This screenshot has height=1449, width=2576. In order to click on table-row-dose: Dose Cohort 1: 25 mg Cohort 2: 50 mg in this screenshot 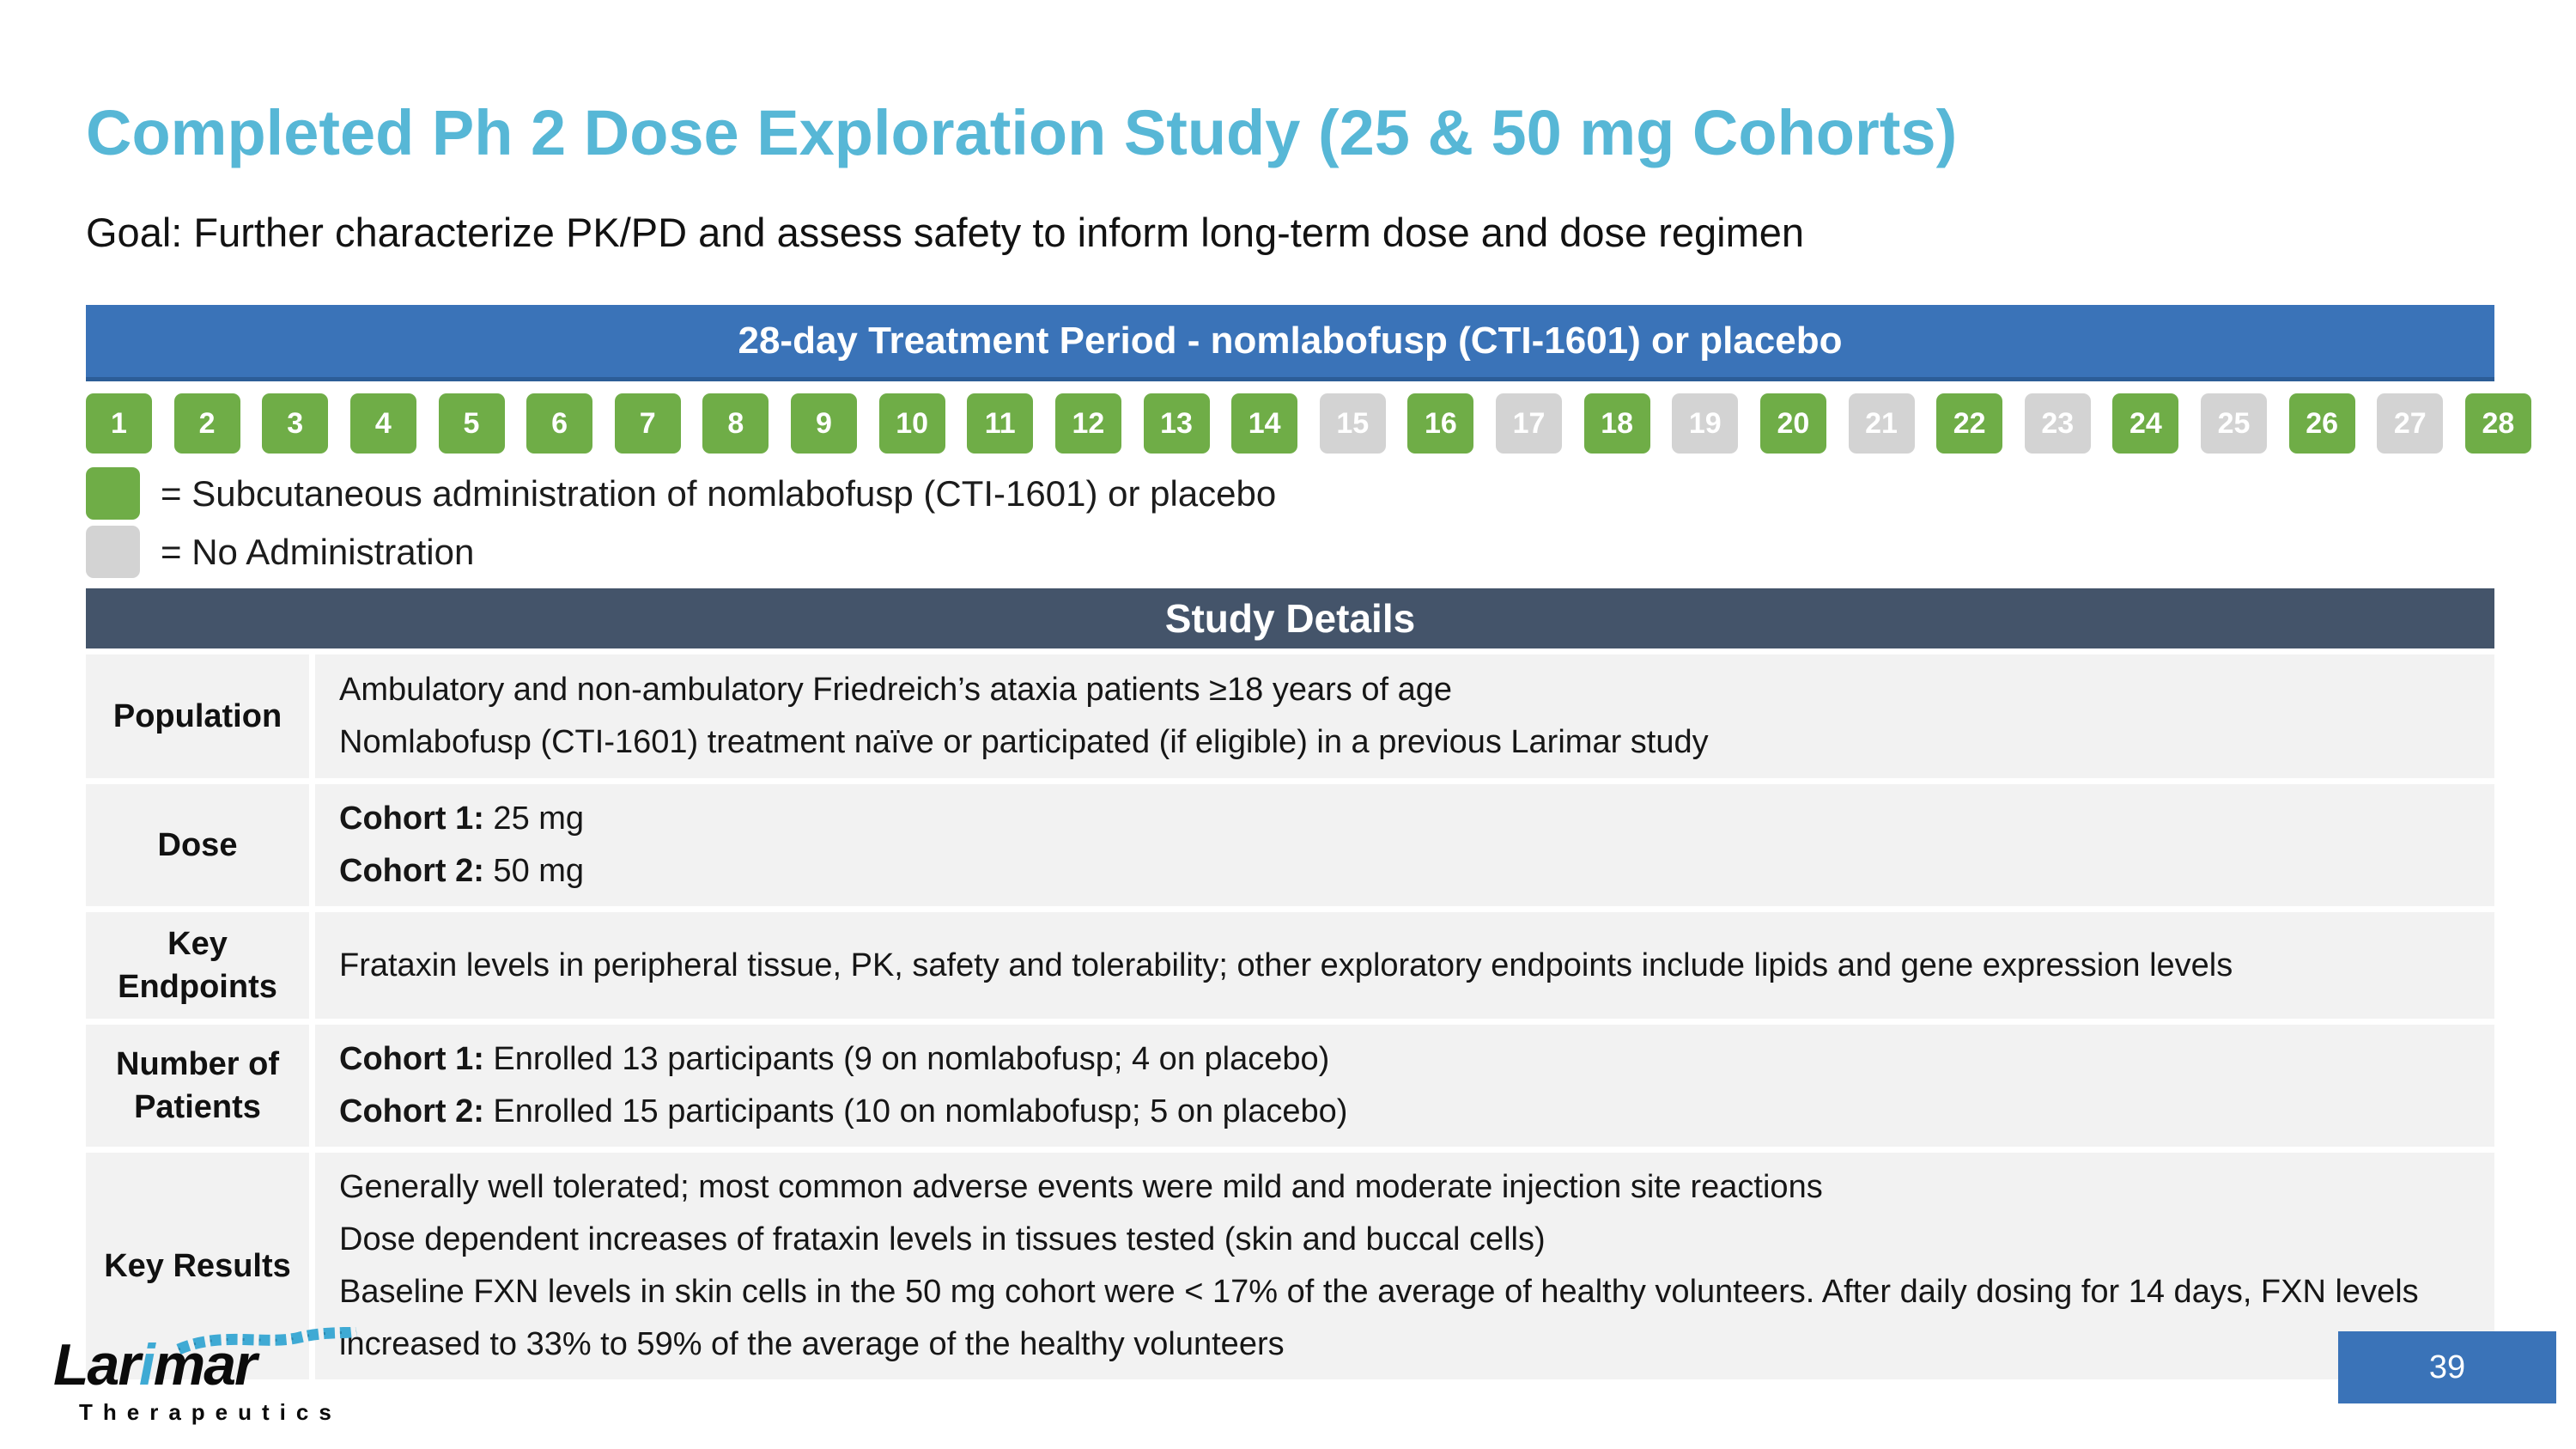, I will do `click(1290, 845)`.